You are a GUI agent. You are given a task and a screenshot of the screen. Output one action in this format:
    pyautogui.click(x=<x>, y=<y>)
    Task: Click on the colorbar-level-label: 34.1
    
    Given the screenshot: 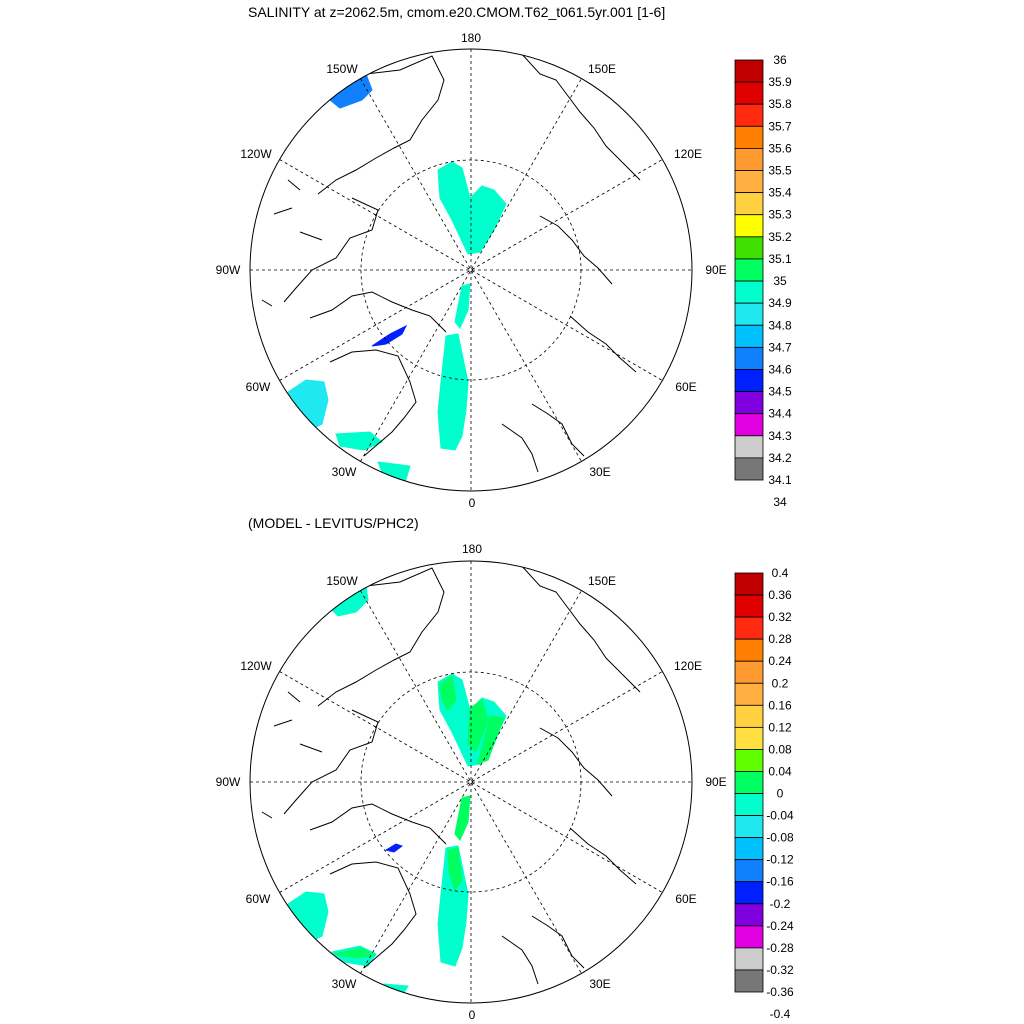 What is the action you would take?
    pyautogui.click(x=780, y=480)
    